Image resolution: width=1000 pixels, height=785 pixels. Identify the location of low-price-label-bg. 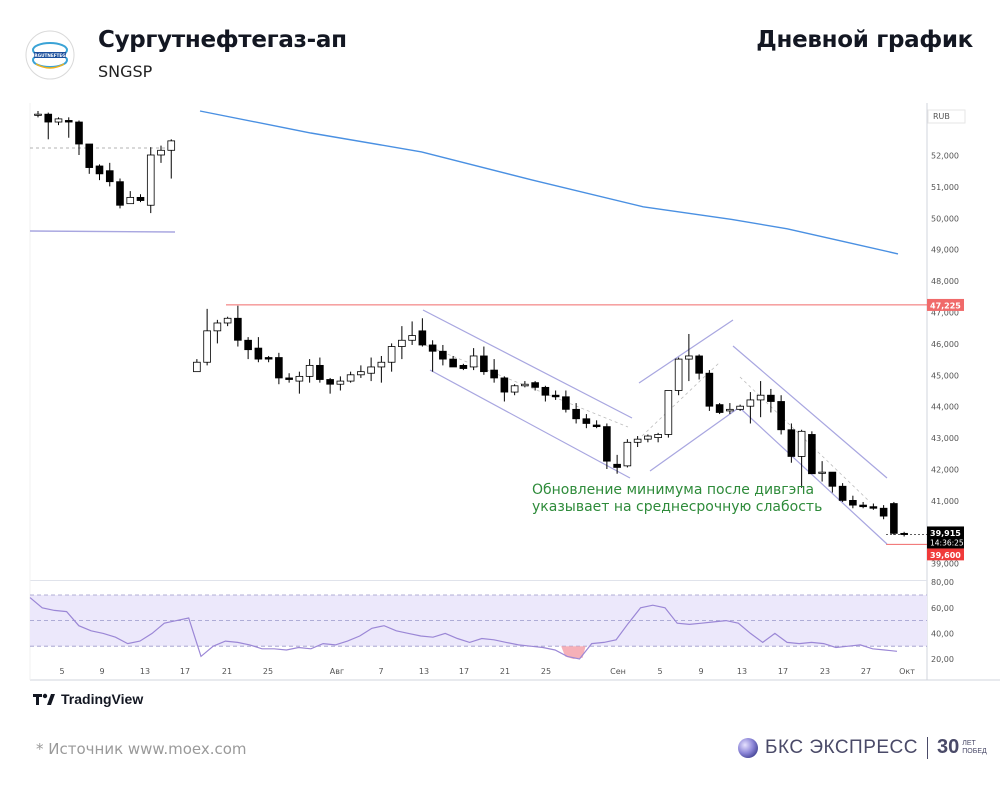
(945, 554).